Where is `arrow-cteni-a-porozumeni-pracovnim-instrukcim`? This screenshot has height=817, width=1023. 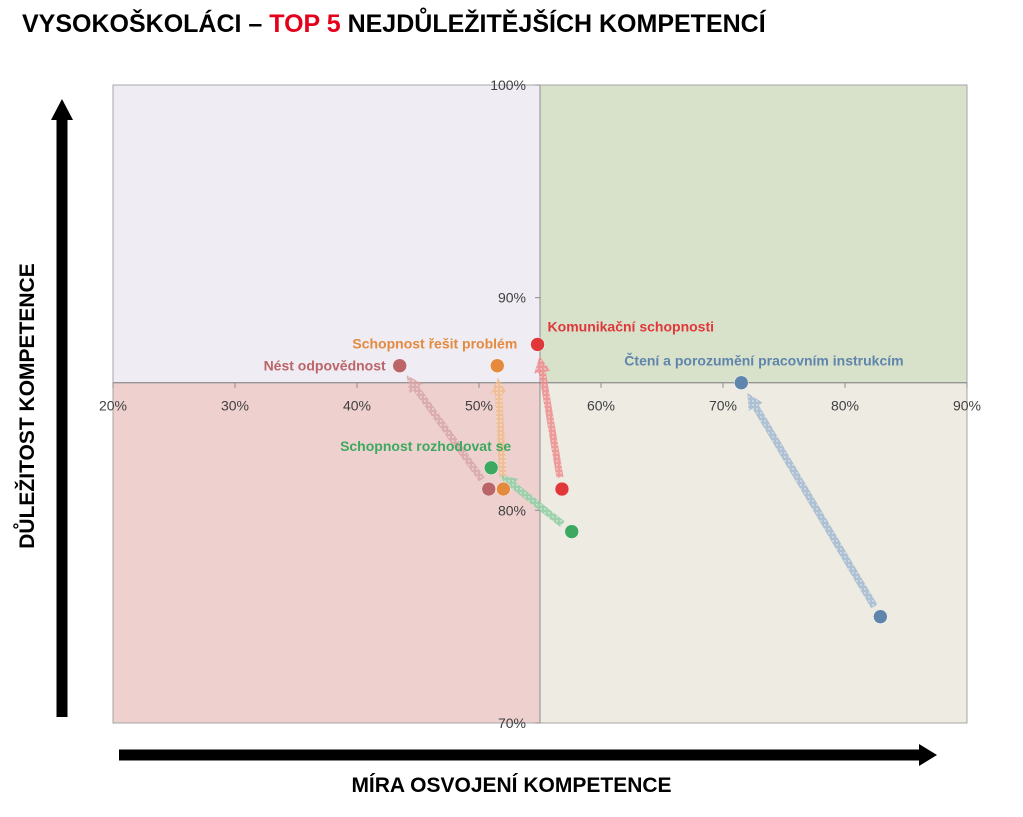 arrow-cteni-a-porozumeni-pracovnim-instrukcim is located at coordinates (812, 501).